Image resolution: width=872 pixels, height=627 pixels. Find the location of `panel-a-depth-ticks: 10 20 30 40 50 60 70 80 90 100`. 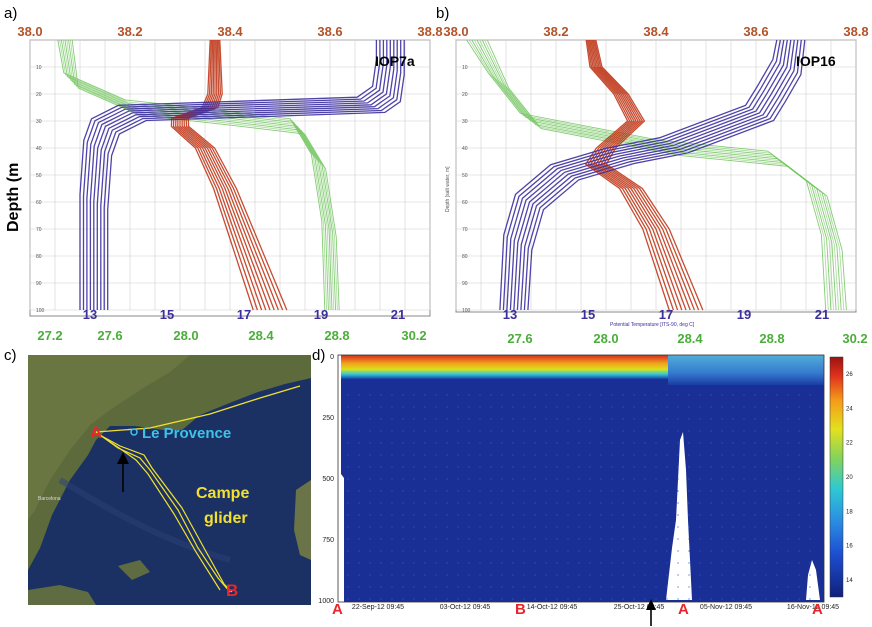

panel-a-depth-ticks: 10 20 30 40 50 60 70 80 90 100 is located at coordinates (40, 189).